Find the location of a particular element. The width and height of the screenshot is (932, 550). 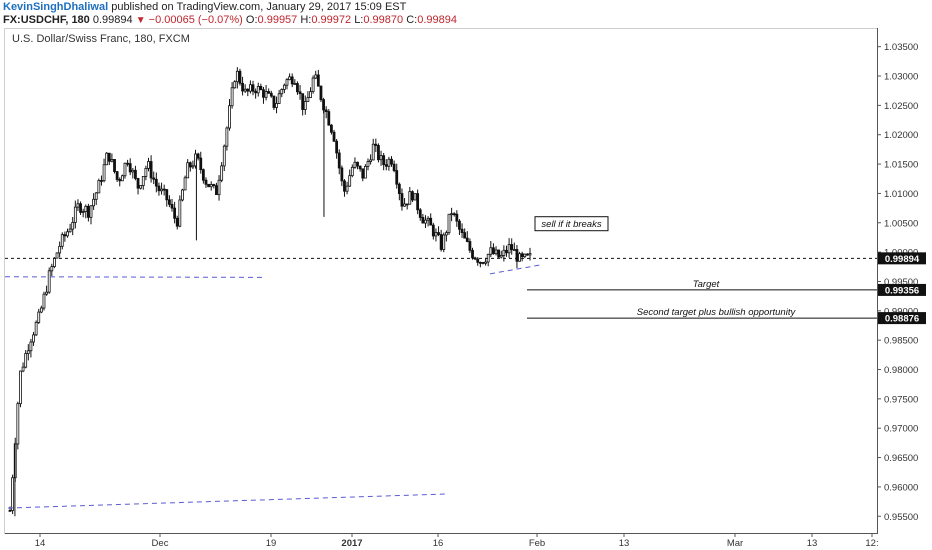

x-tick-label: Feb is located at coordinates (537, 543).